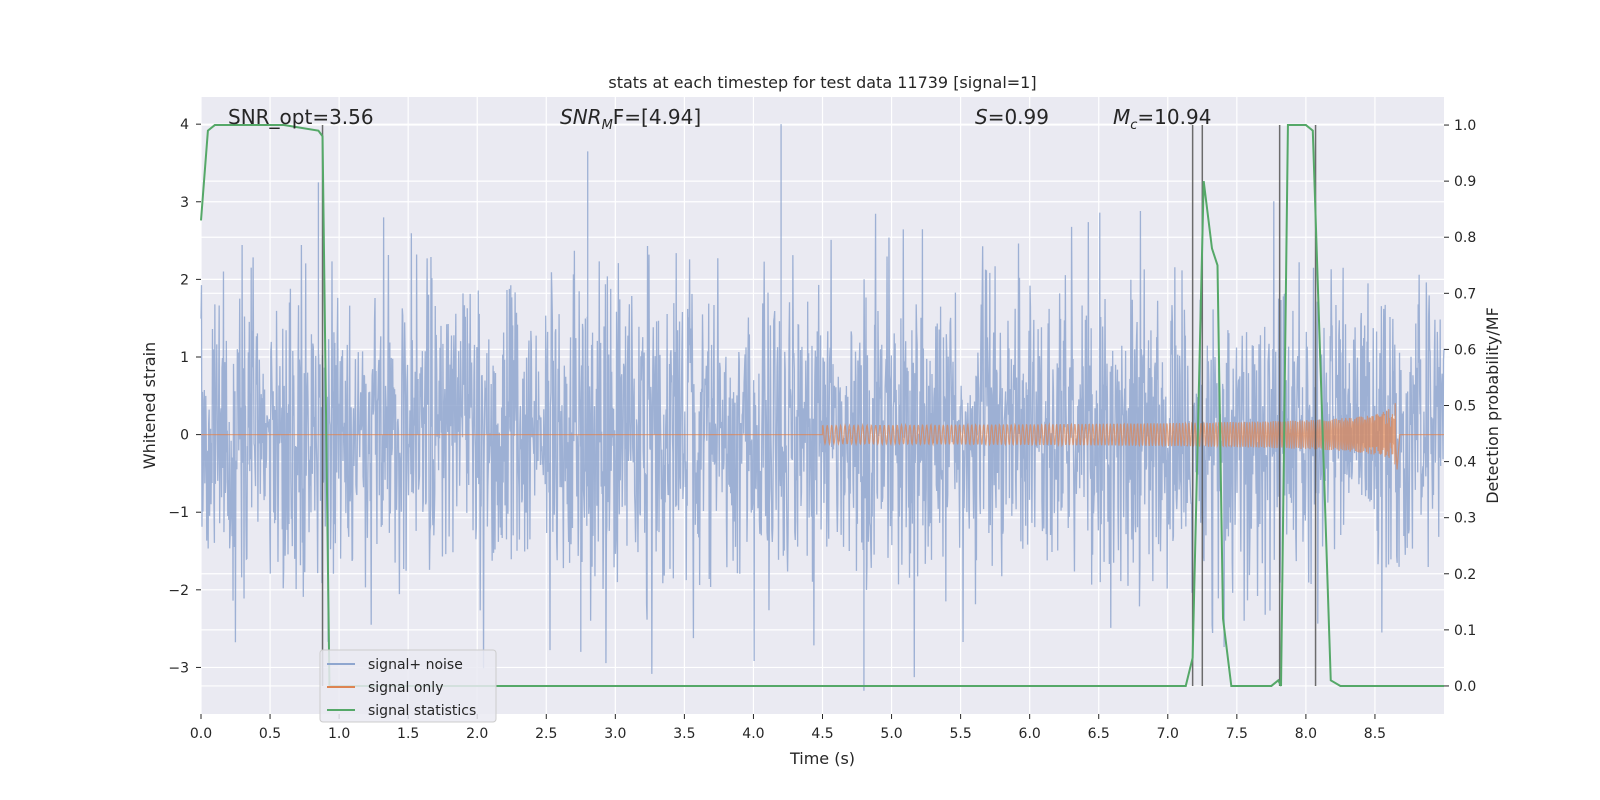 The width and height of the screenshot is (1600, 800). Describe the element at coordinates (1465, 126) in the screenshot. I see `y-right-tick-label: 1.0` at that location.